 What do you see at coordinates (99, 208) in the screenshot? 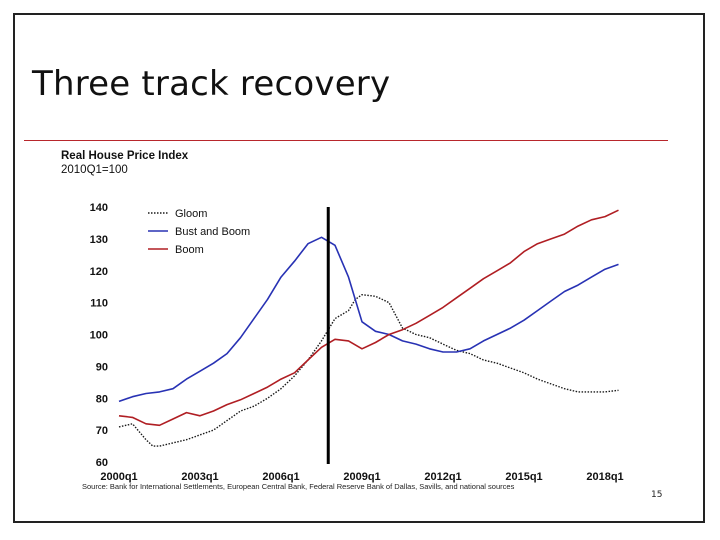
I see `y-tick-label: 140` at bounding box center [99, 208].